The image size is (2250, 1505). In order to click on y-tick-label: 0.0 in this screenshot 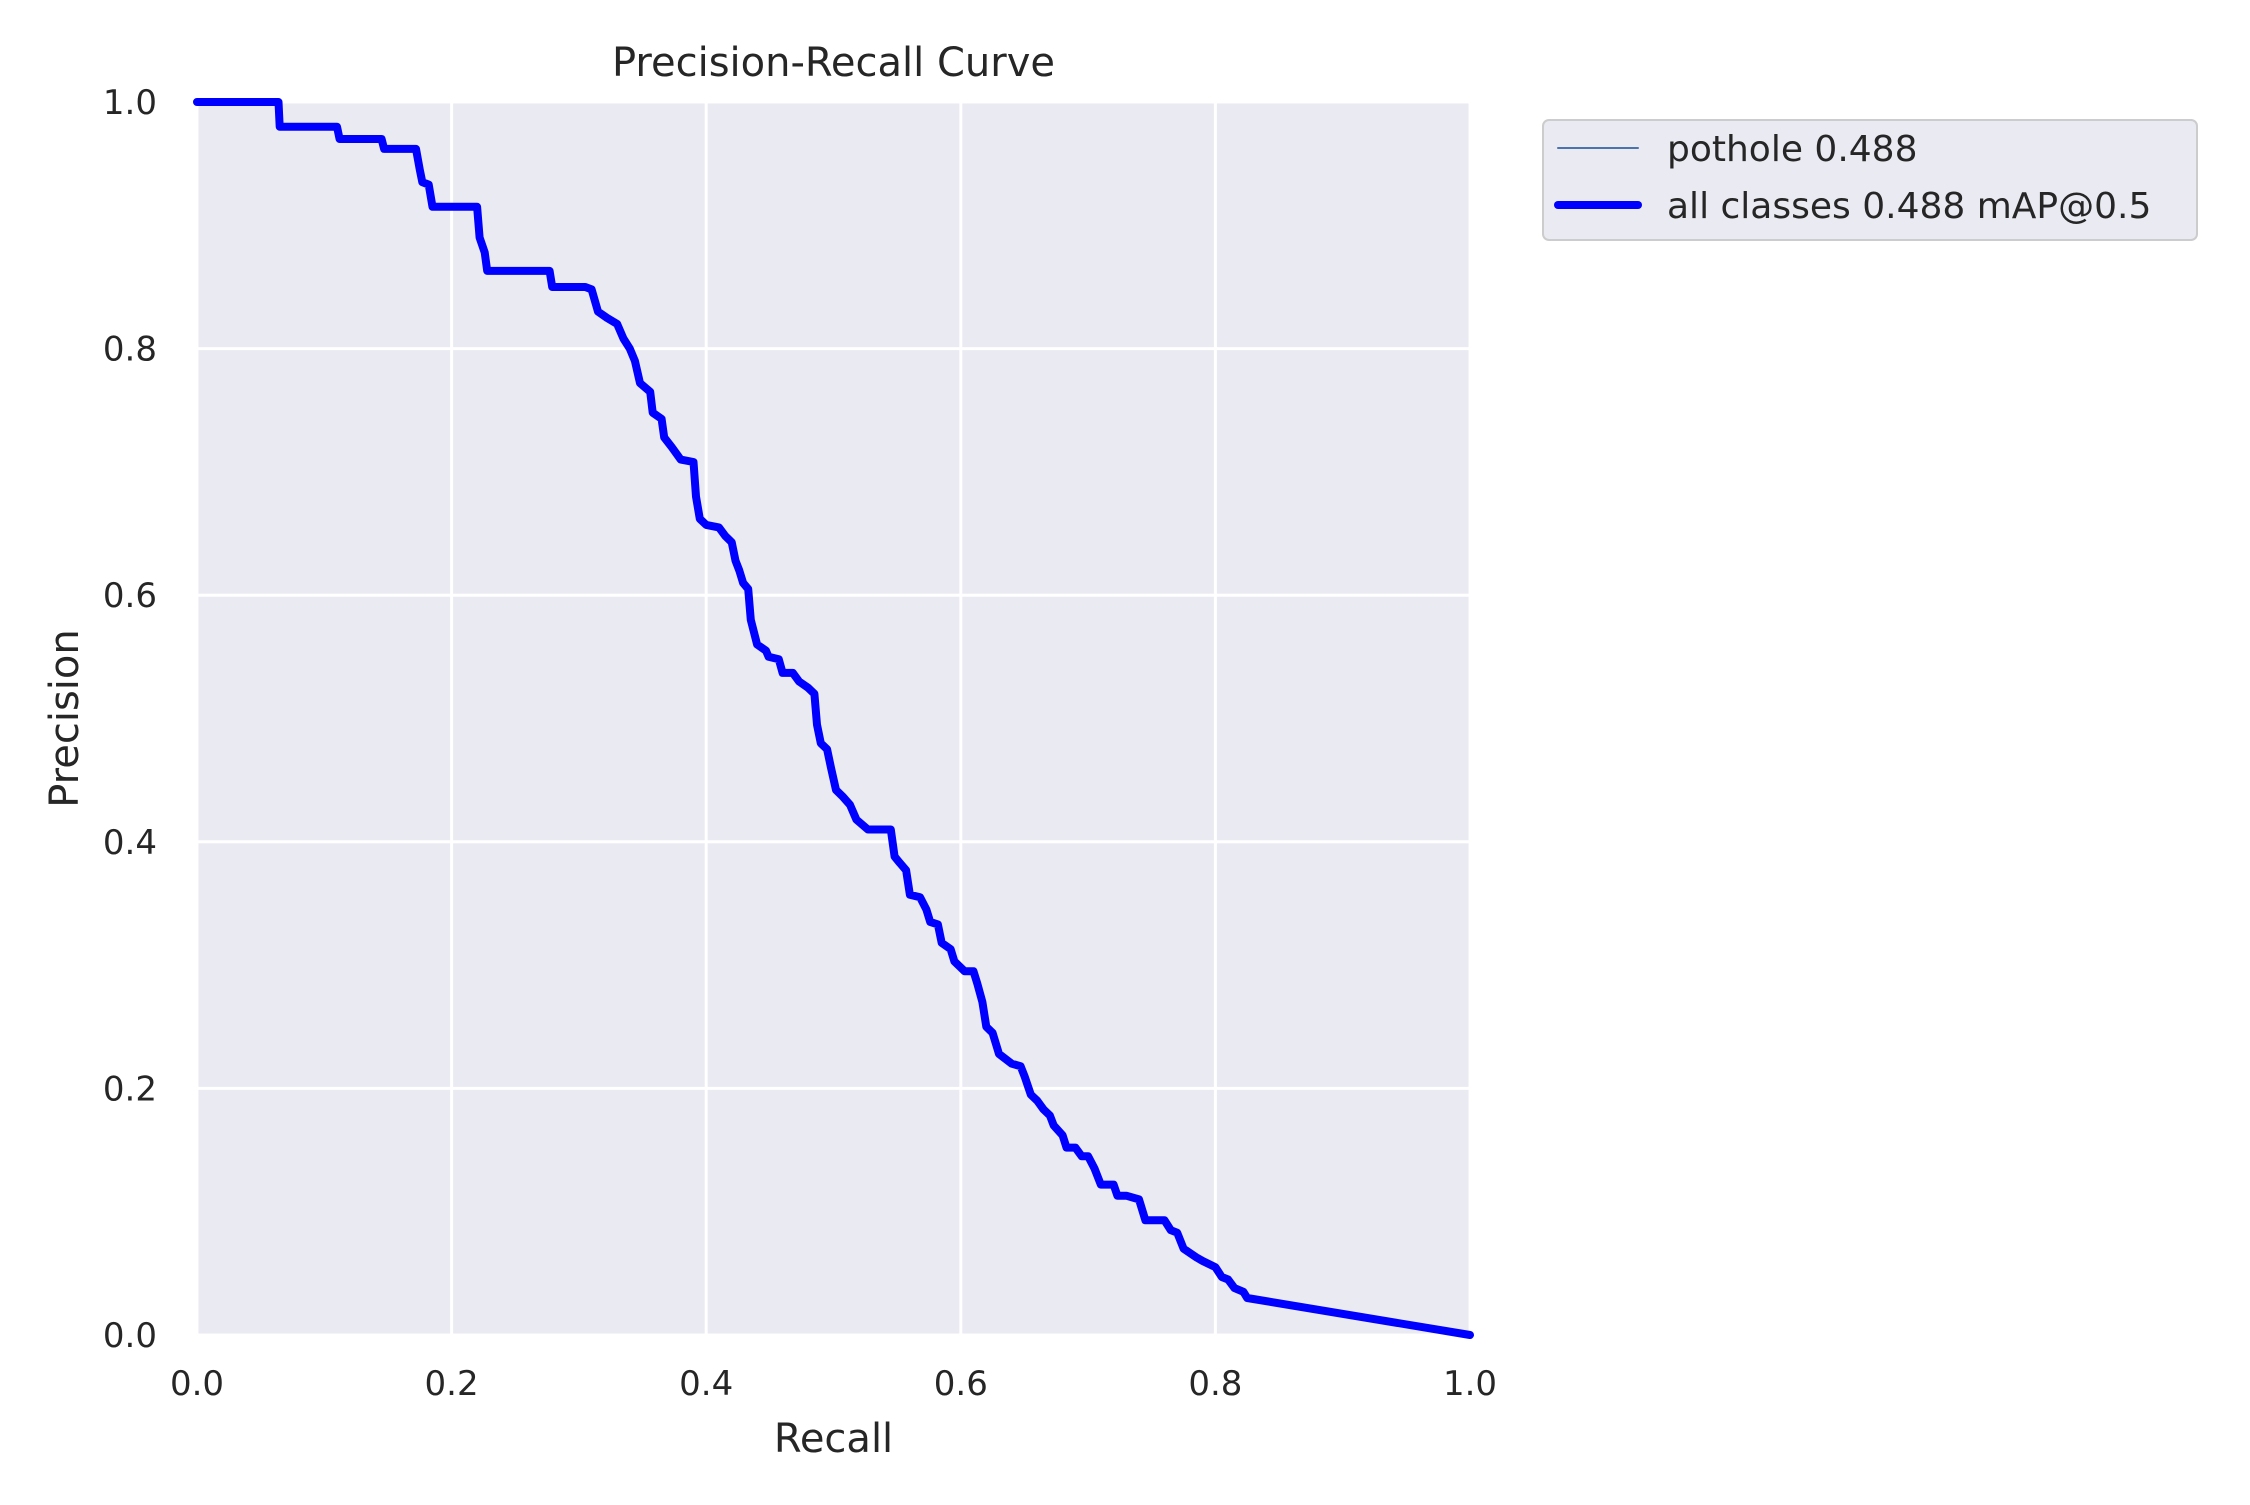, I will do `click(130, 1336)`.